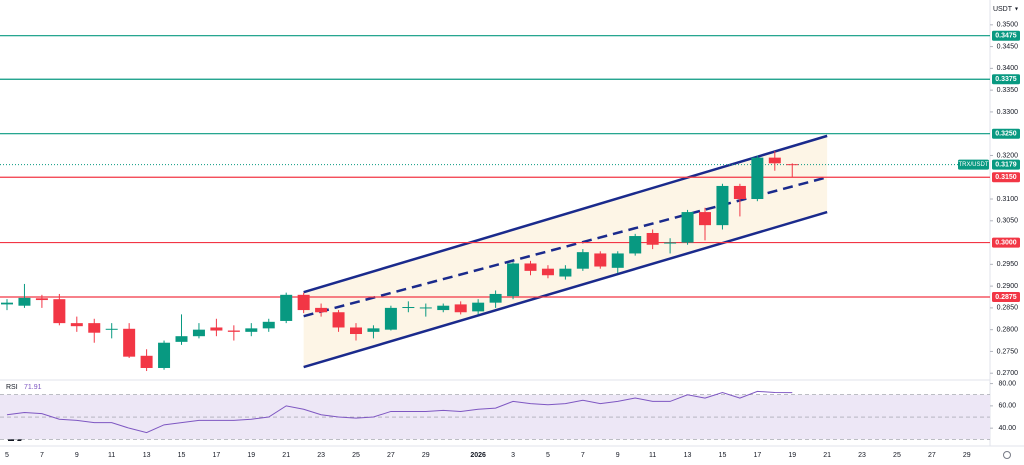 This screenshot has width=1024, height=465. What do you see at coordinates (1007, 428) in the screenshot?
I see `rsi-tick-label: 40.00` at bounding box center [1007, 428].